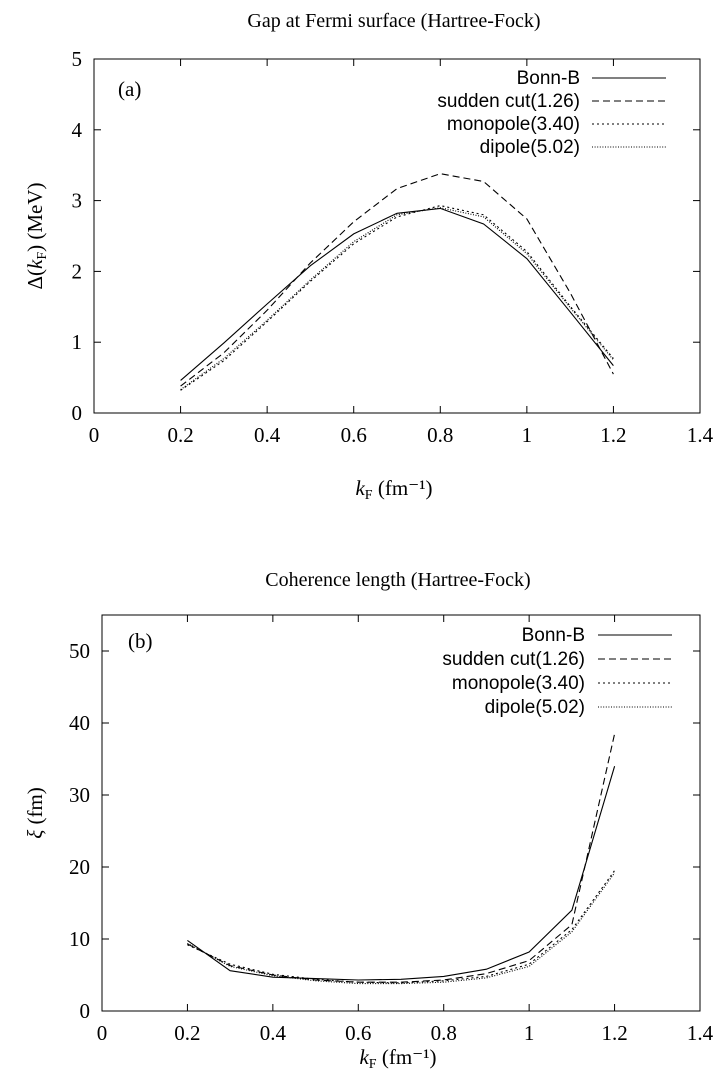  Describe the element at coordinates (35, 834) in the screenshot. I see `y-axis-label-main: ξ` at that location.